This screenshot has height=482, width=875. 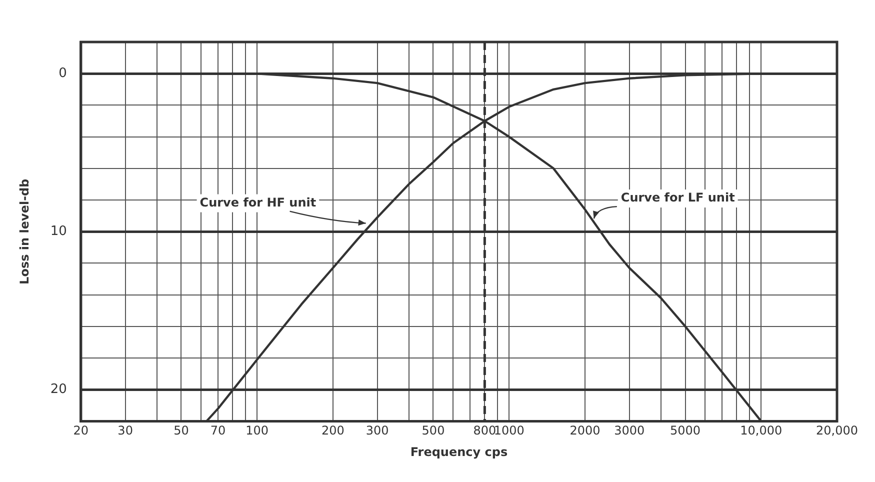 What do you see at coordinates (685, 431) in the screenshot?
I see `x-tick-label: 5000` at bounding box center [685, 431].